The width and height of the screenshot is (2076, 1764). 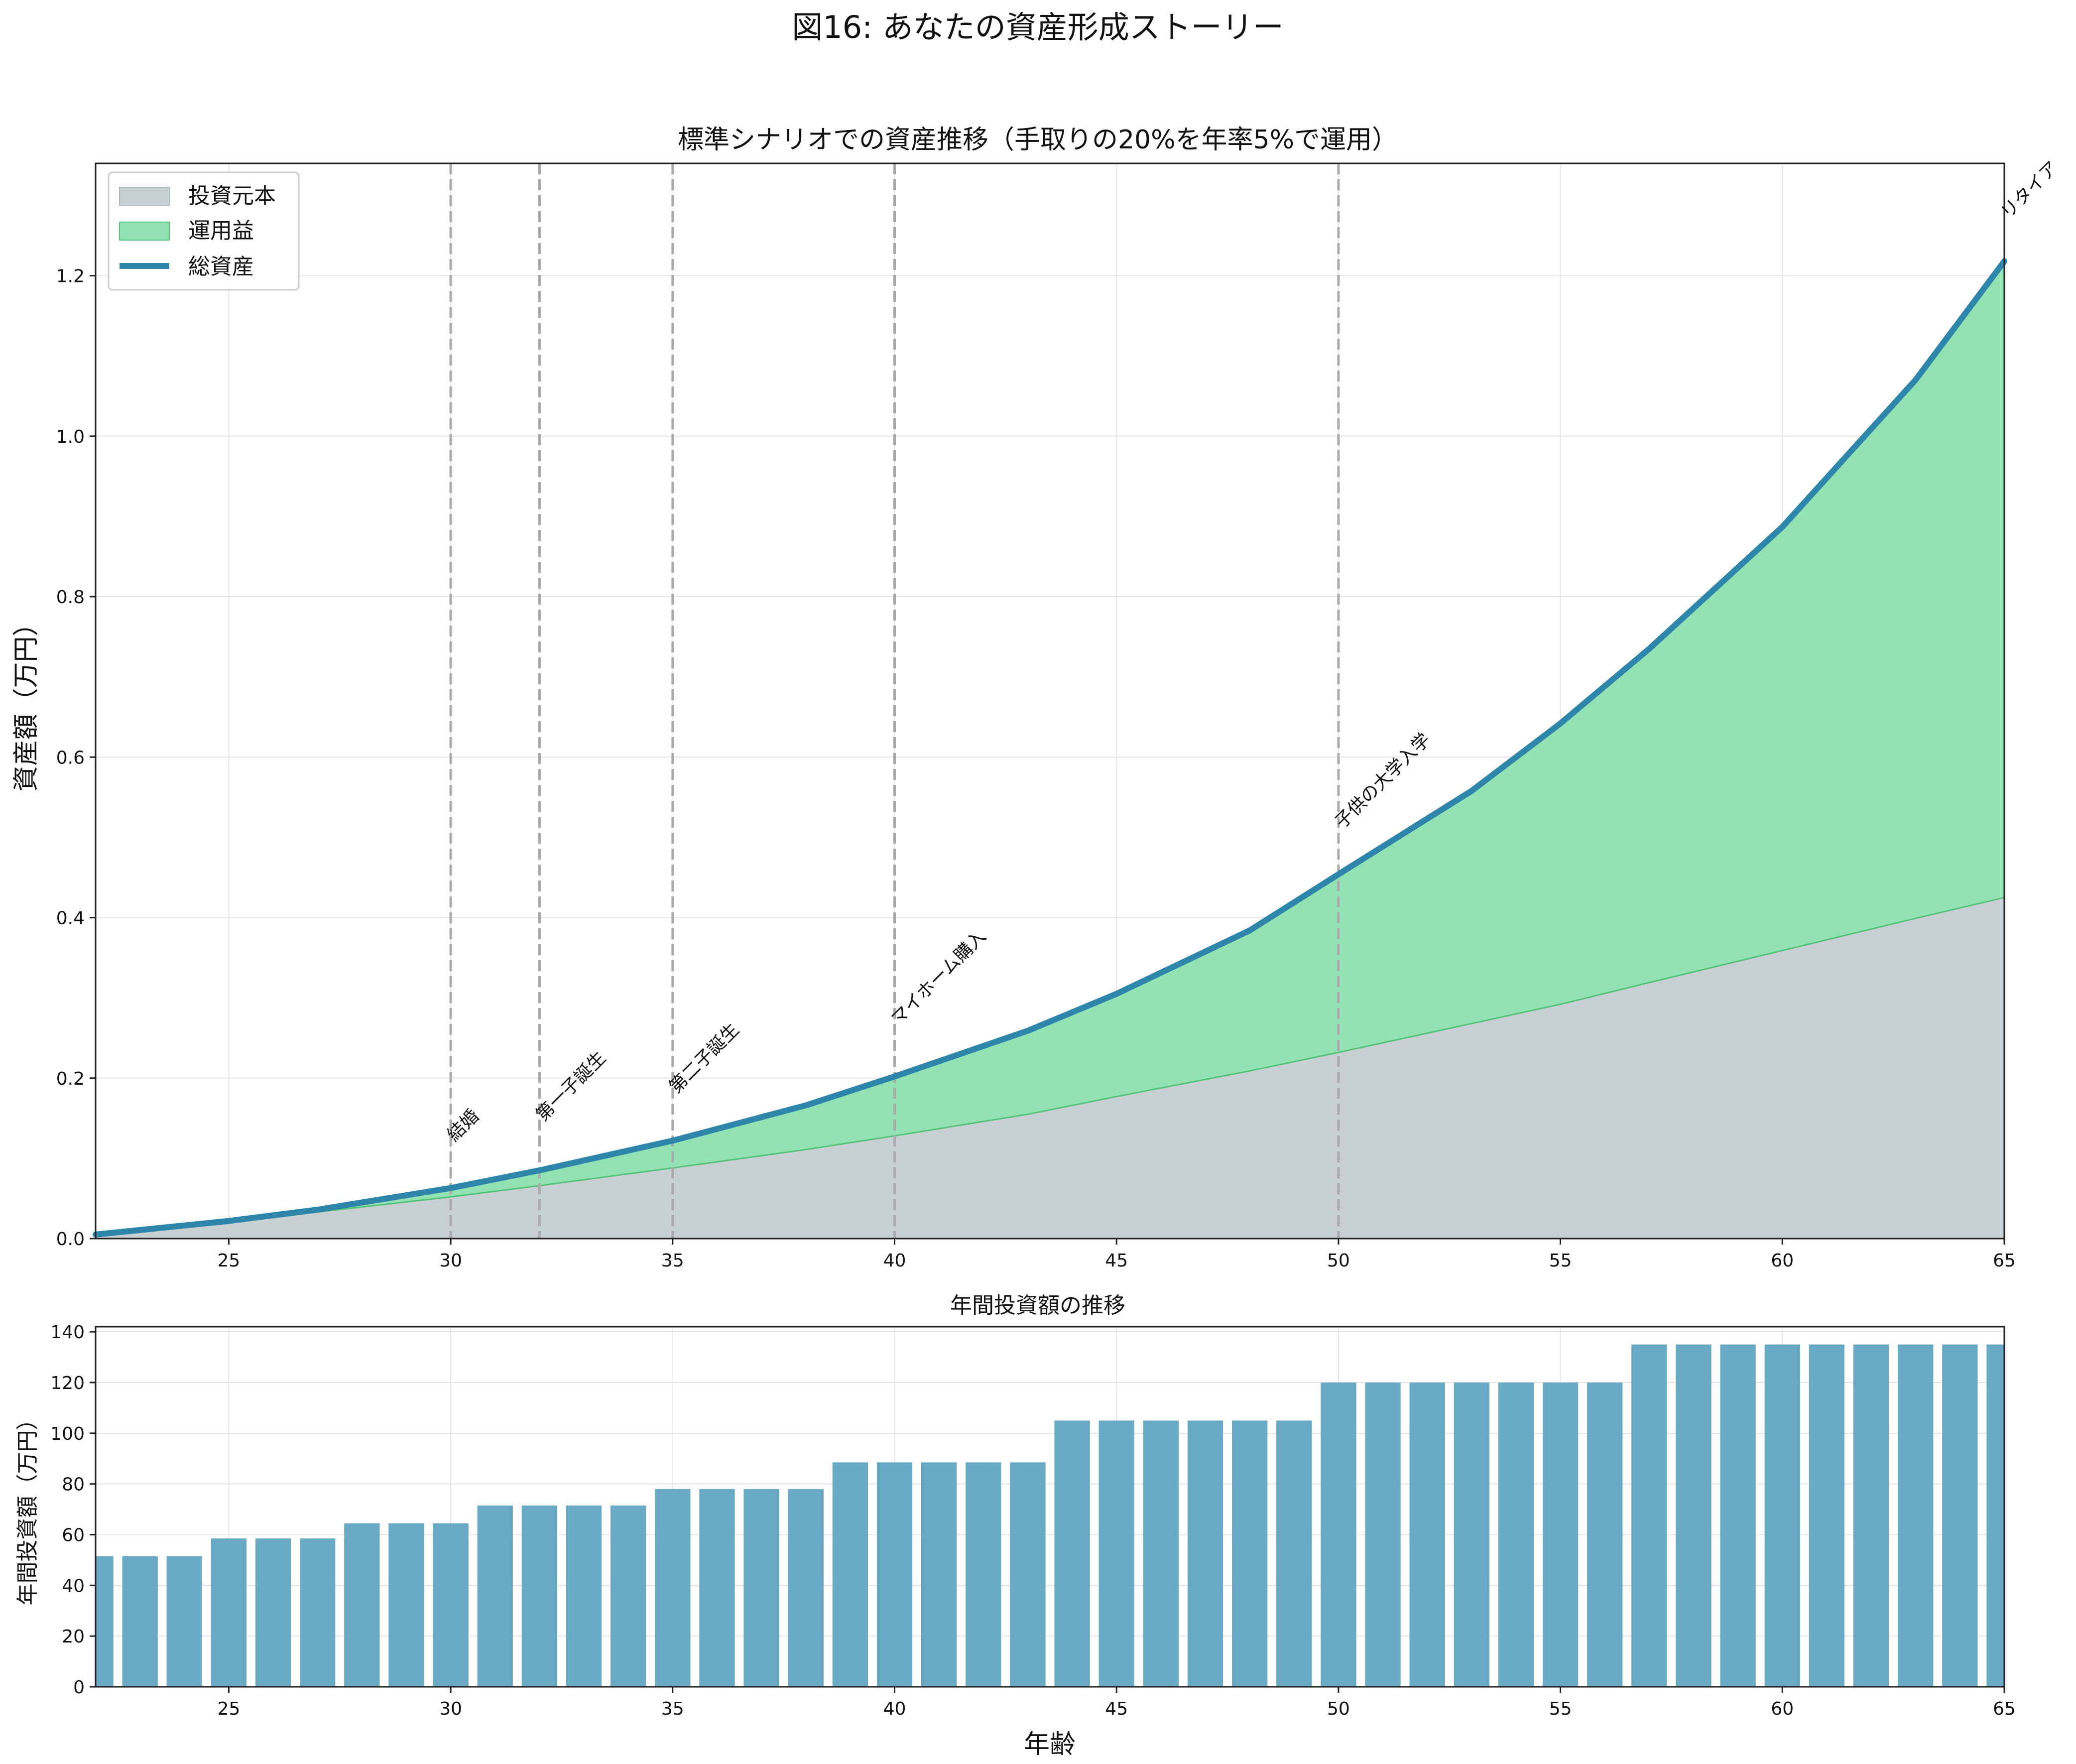 What do you see at coordinates (70, 597) in the screenshot?
I see `y-tick-label: 0.8` at bounding box center [70, 597].